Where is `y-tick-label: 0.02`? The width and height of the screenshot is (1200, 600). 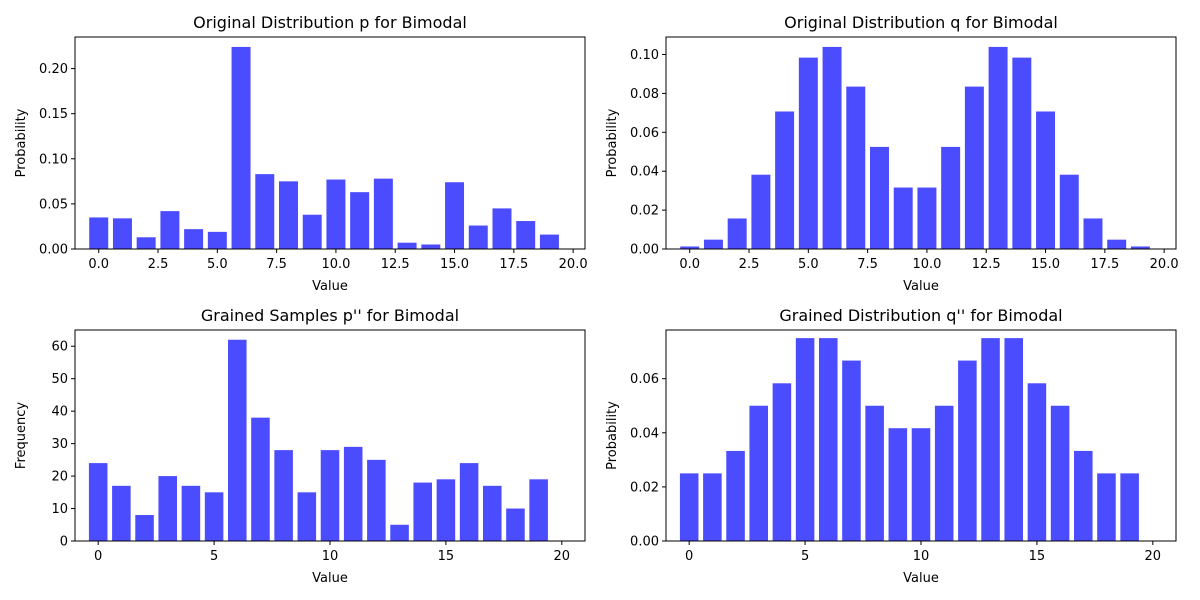
y-tick-label: 0.02 is located at coordinates (644, 211).